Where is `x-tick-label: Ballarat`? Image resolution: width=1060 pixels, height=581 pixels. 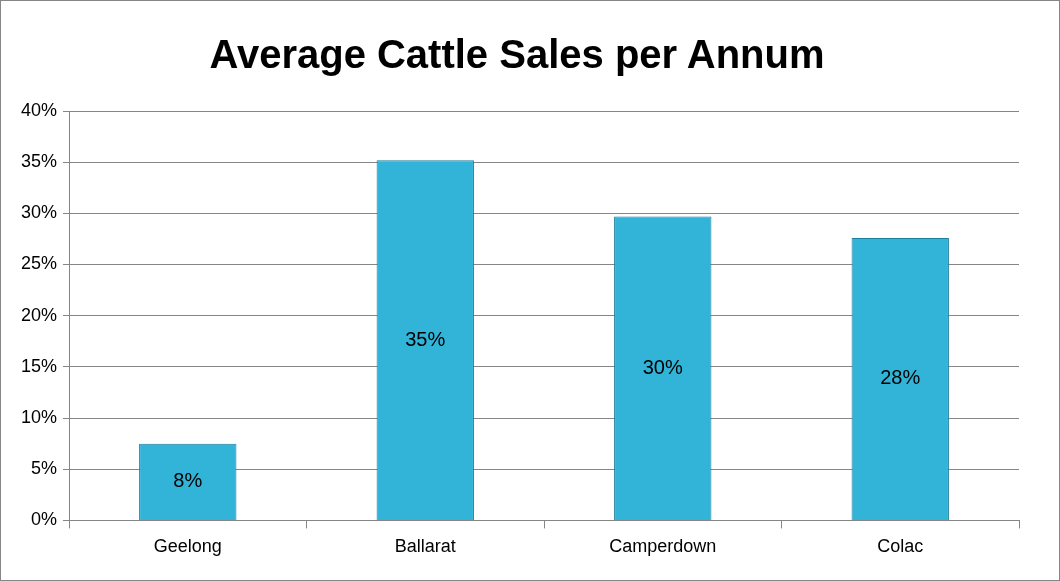
x-tick-label: Ballarat is located at coordinates (425, 546).